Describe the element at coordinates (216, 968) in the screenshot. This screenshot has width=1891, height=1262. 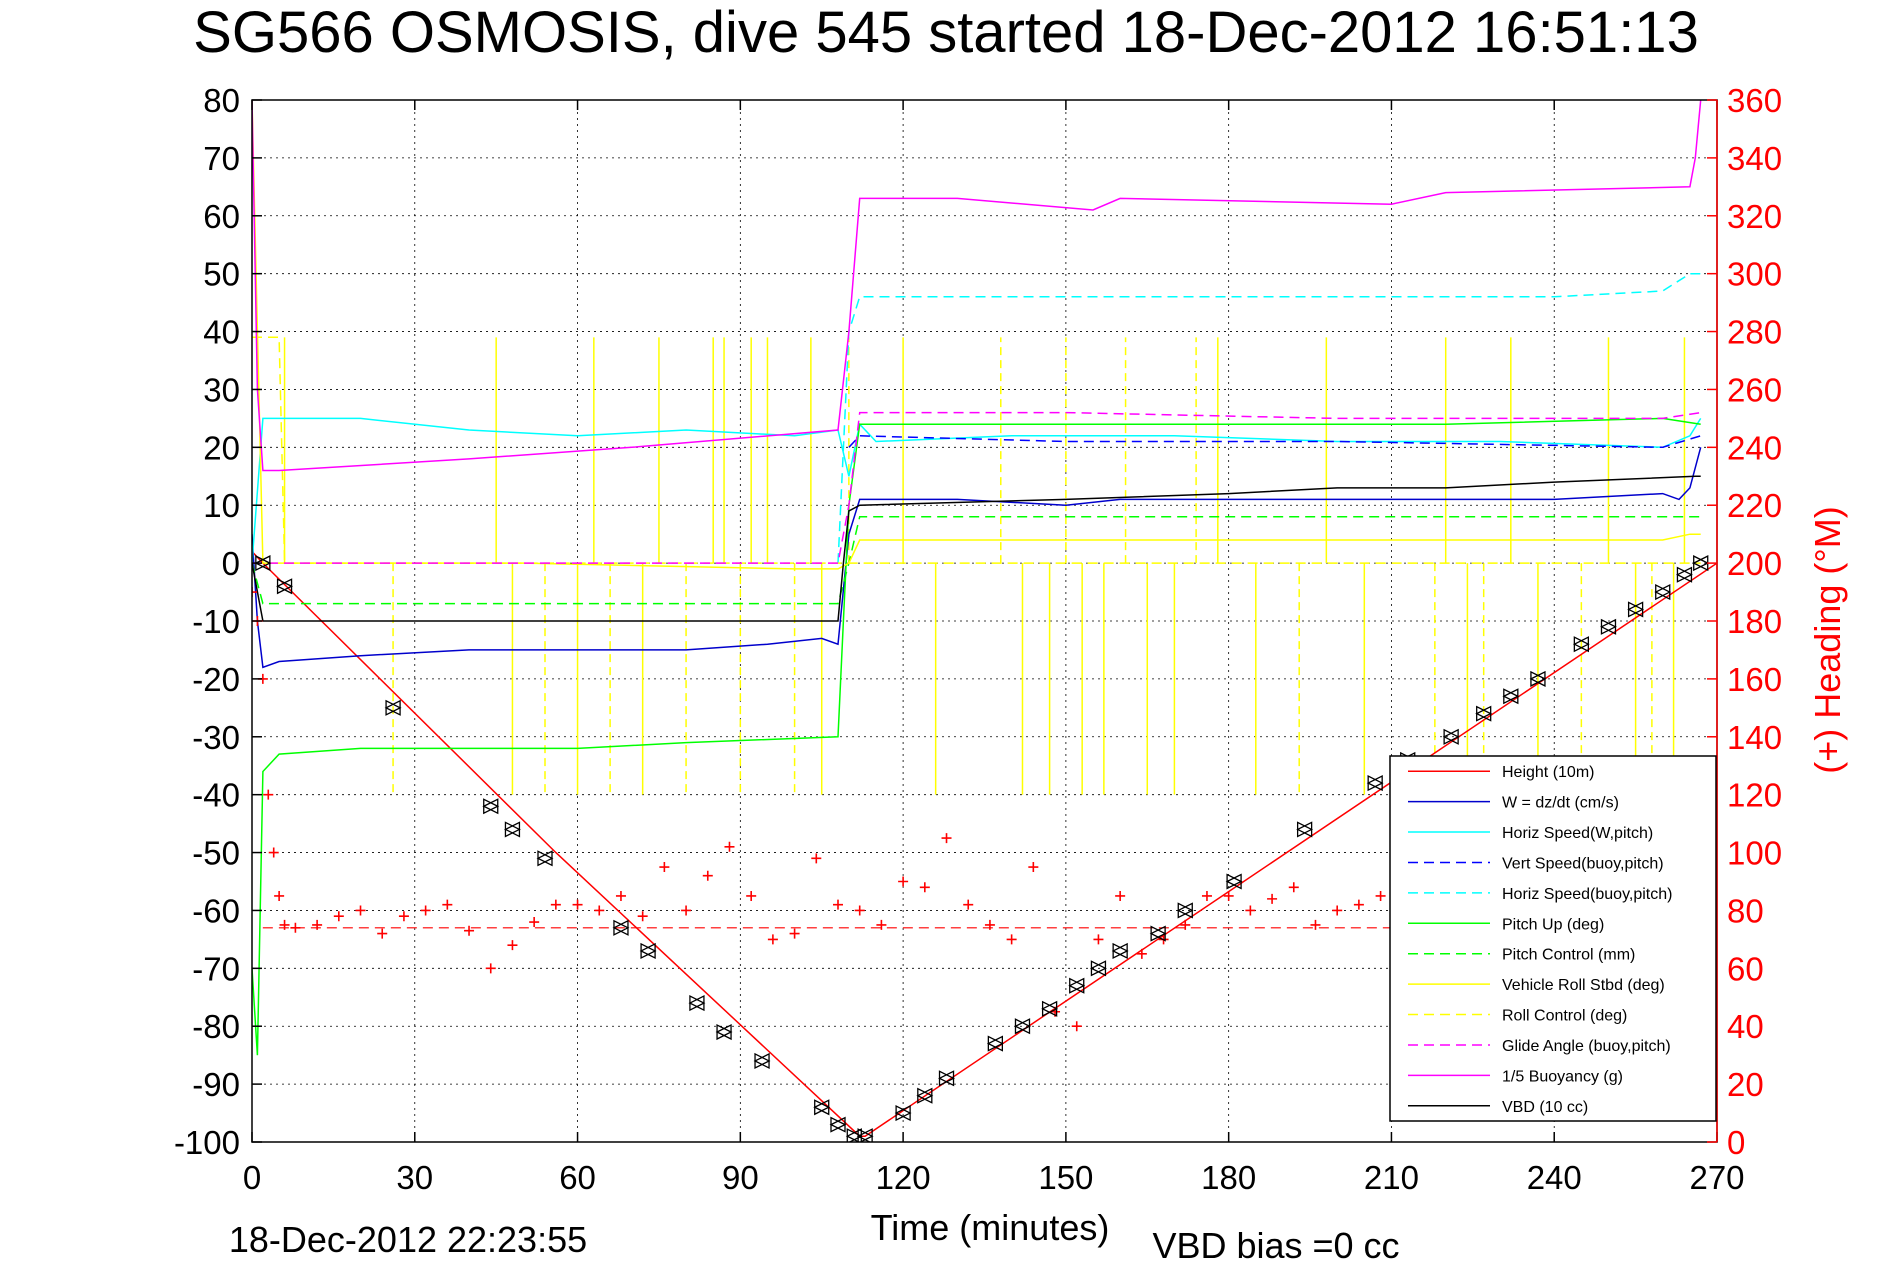
I see `y-tick-label: -70` at that location.